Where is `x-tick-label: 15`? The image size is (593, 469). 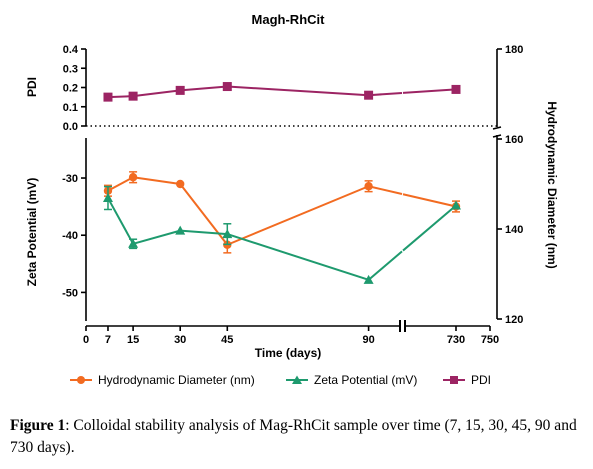
x-tick-label: 15 is located at coordinates (133, 340).